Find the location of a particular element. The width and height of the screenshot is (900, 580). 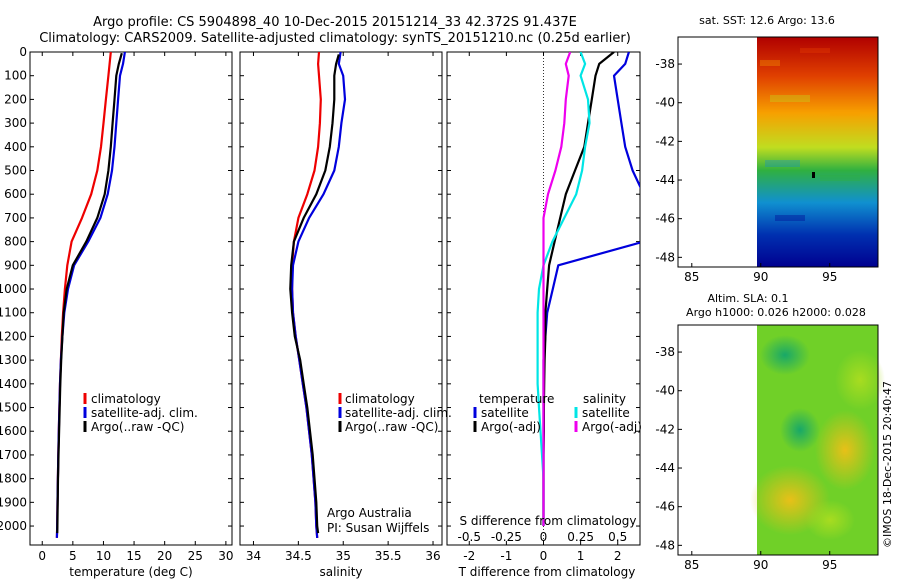

series-line-temperature-argo-adj is located at coordinates (578, 289).